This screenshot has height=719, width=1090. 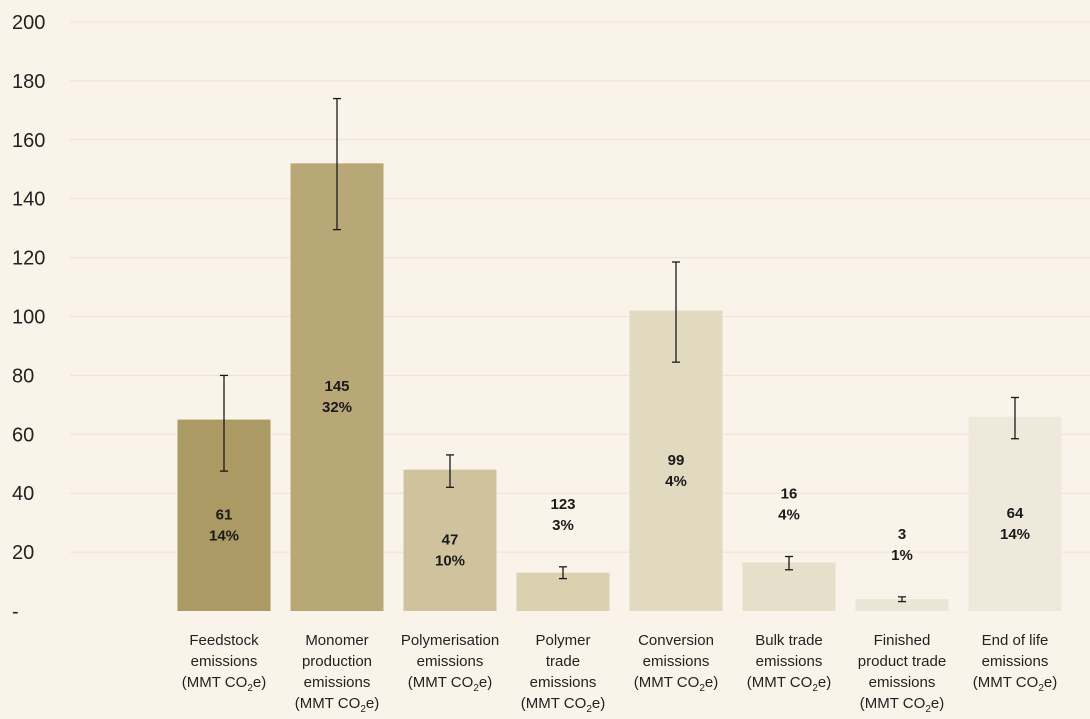 I want to click on category-label-line: Polymerisation, so click(x=450, y=640).